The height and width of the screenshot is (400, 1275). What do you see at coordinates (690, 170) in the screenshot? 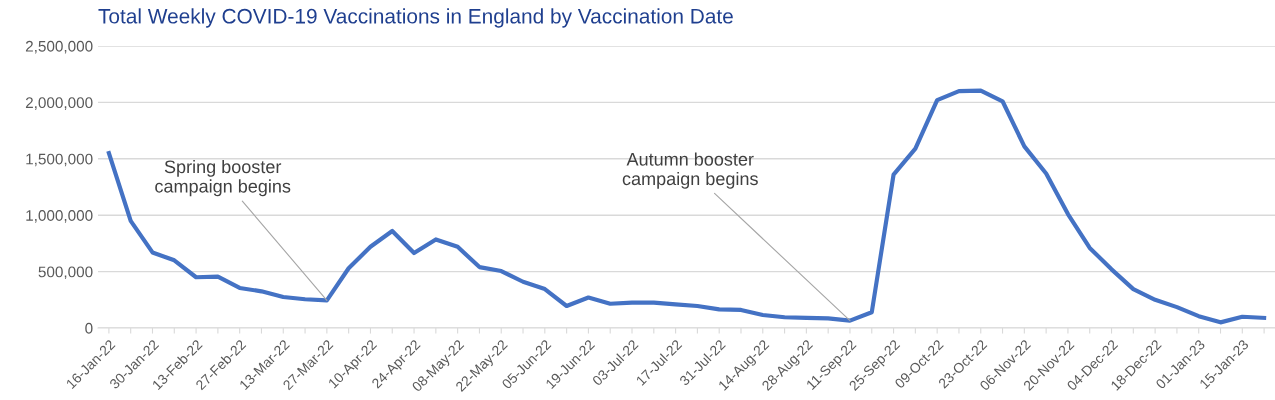
I see `annotation: Autumn booster campaign begins` at bounding box center [690, 170].